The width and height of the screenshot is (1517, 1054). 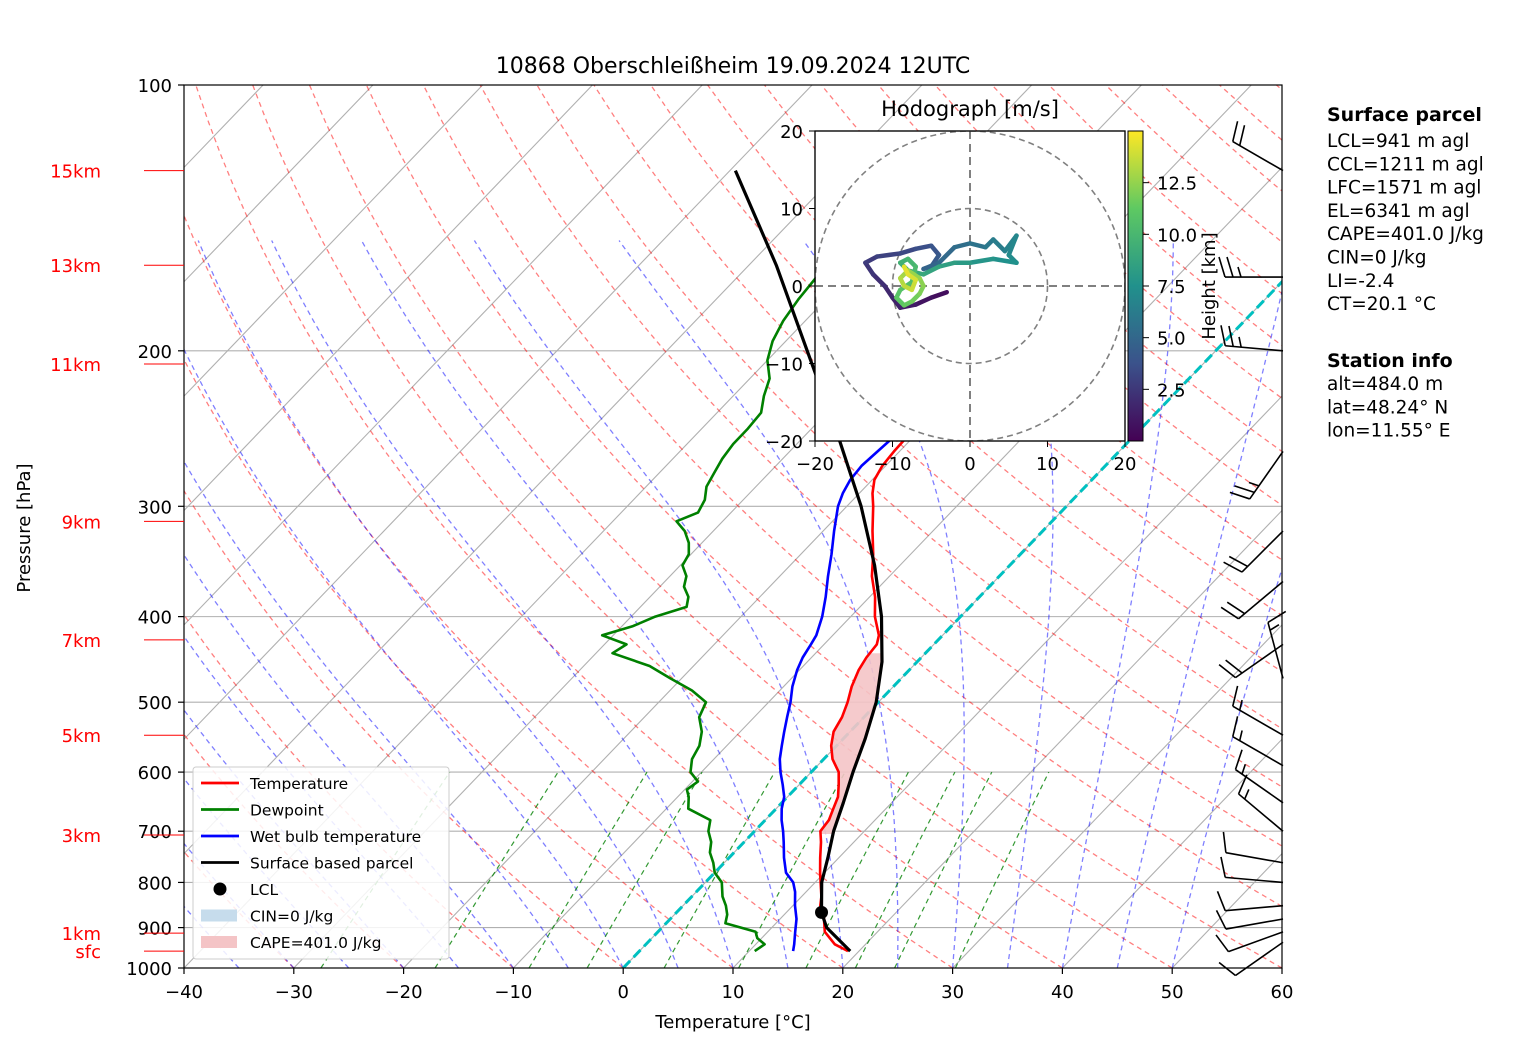 What do you see at coordinates (733, 66) in the screenshot?
I see `chart-title: 10868 Oberschleißheim 19.09.2024 12UTC` at bounding box center [733, 66].